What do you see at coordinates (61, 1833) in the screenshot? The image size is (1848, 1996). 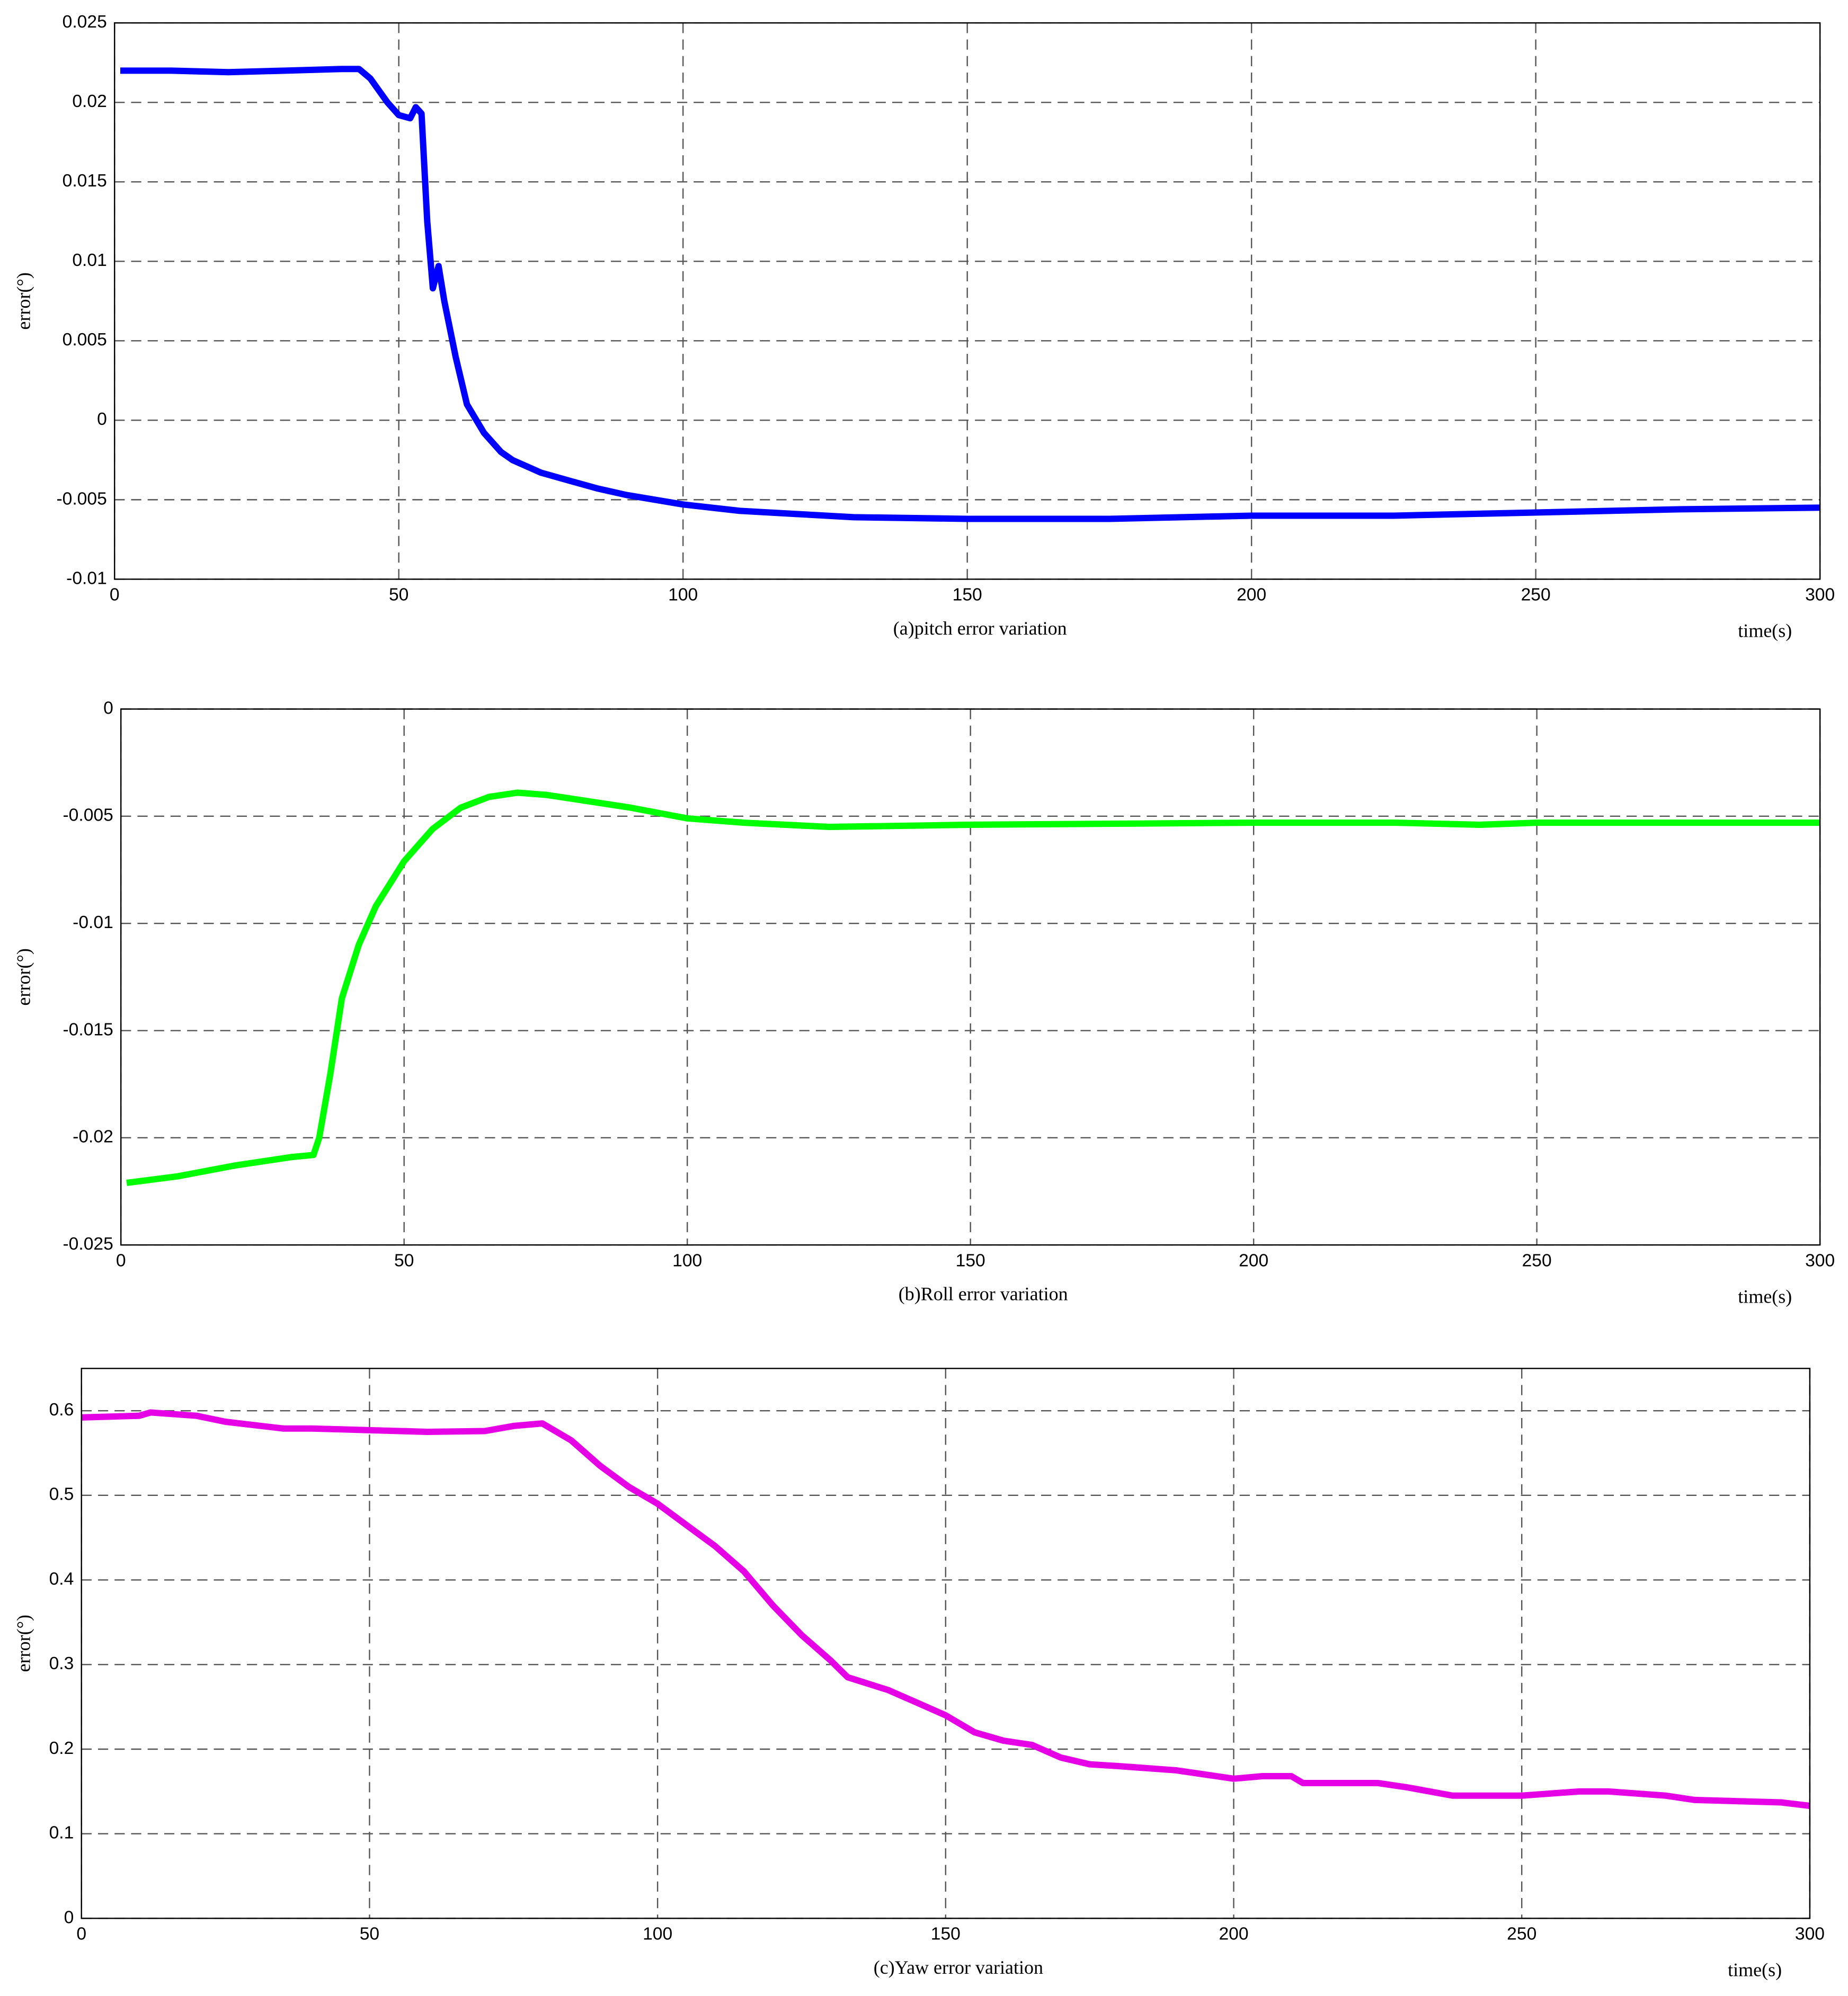 I see `y-tick-label: 0.1` at bounding box center [61, 1833].